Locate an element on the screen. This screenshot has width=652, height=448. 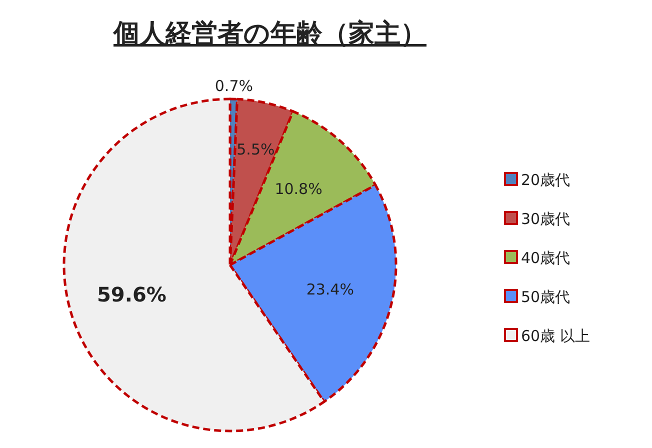
legend-label: 50歳代 is located at coordinates (545, 297).